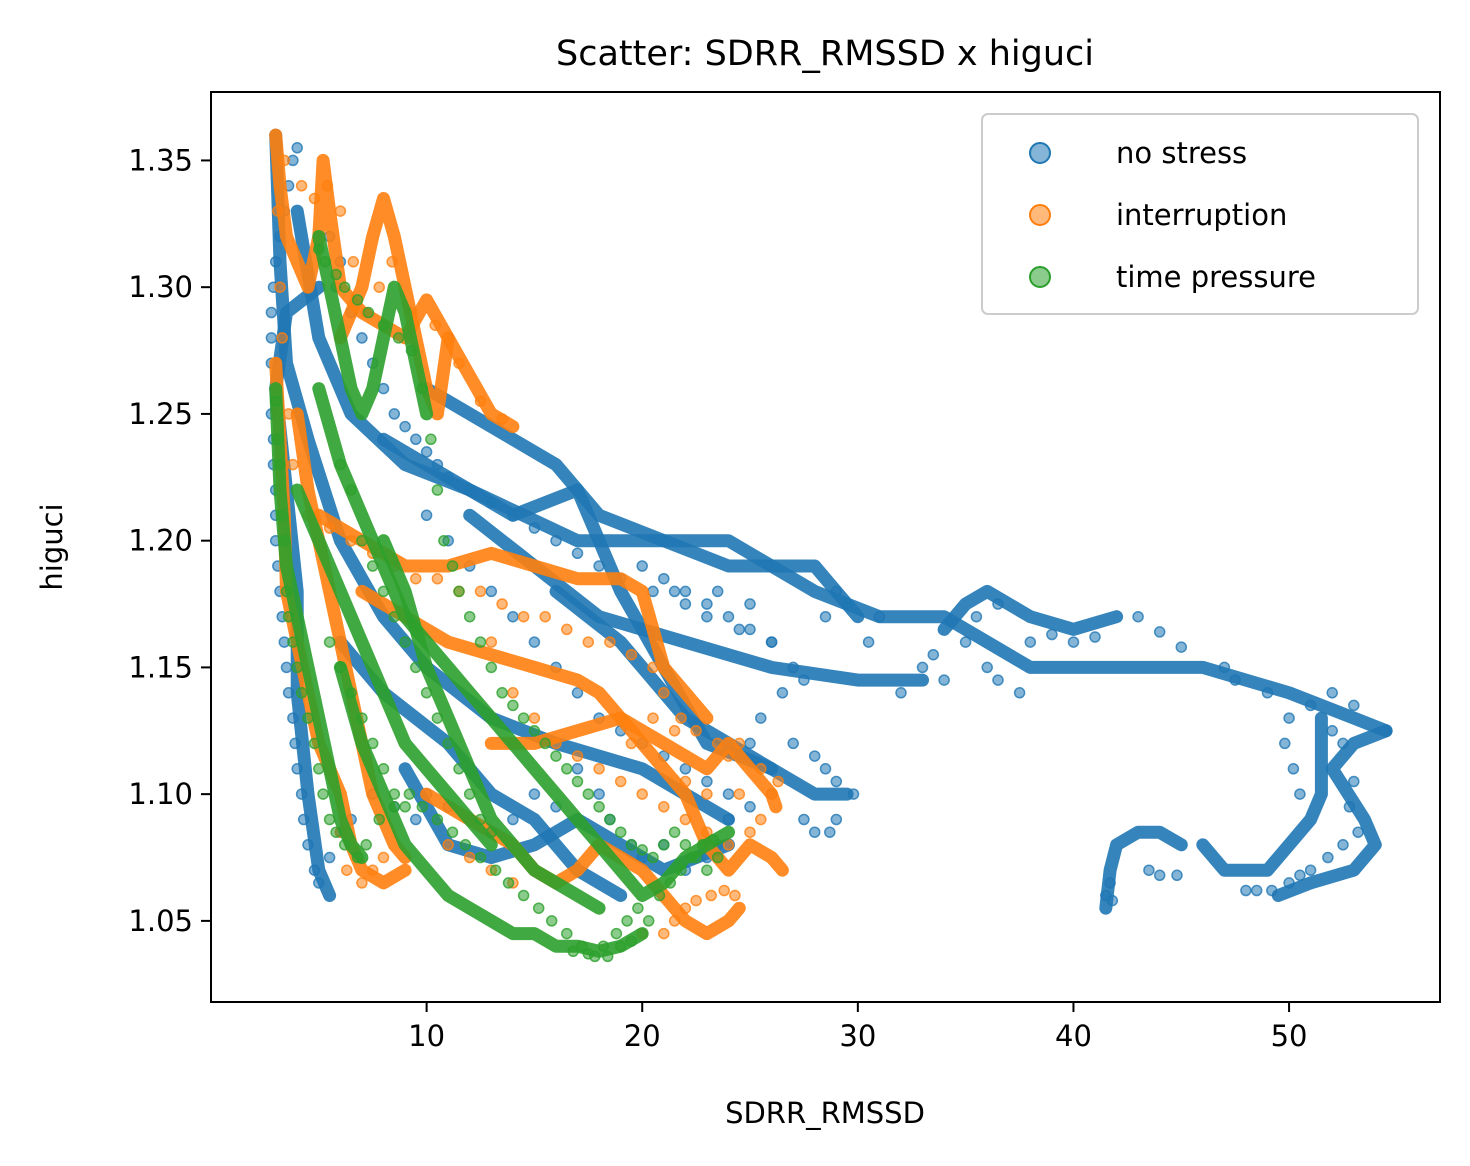 The image size is (1470, 1166). Describe the element at coordinates (1216, 277) in the screenshot. I see `legend-label: time pressure` at that location.